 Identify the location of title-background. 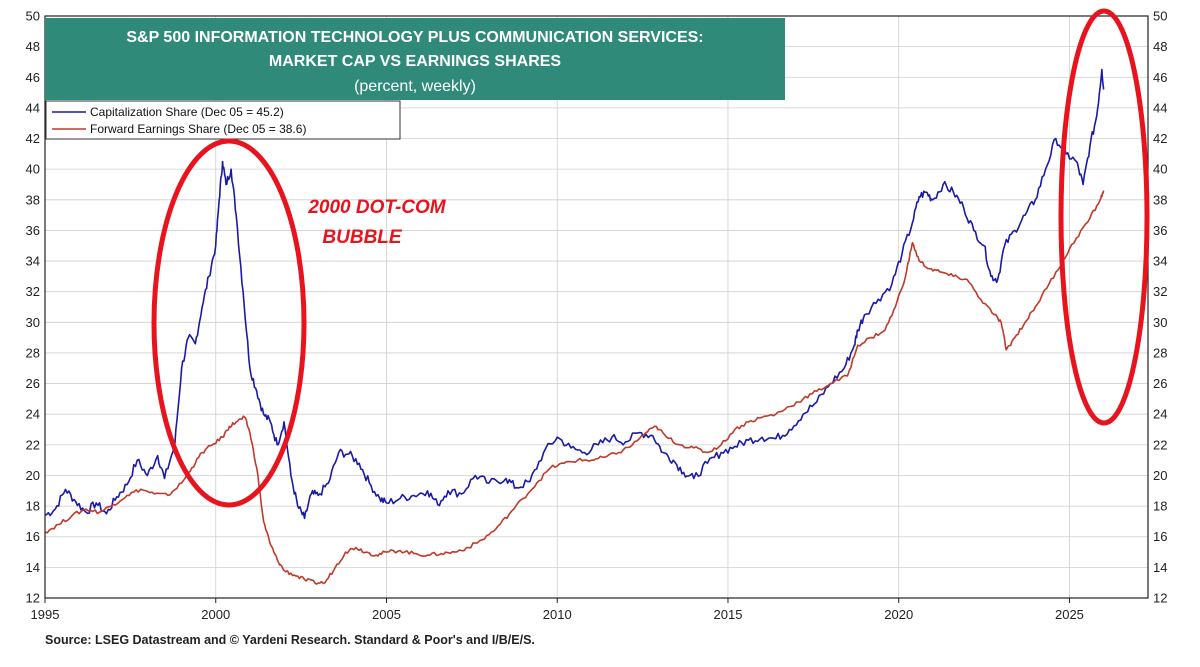
(415, 59).